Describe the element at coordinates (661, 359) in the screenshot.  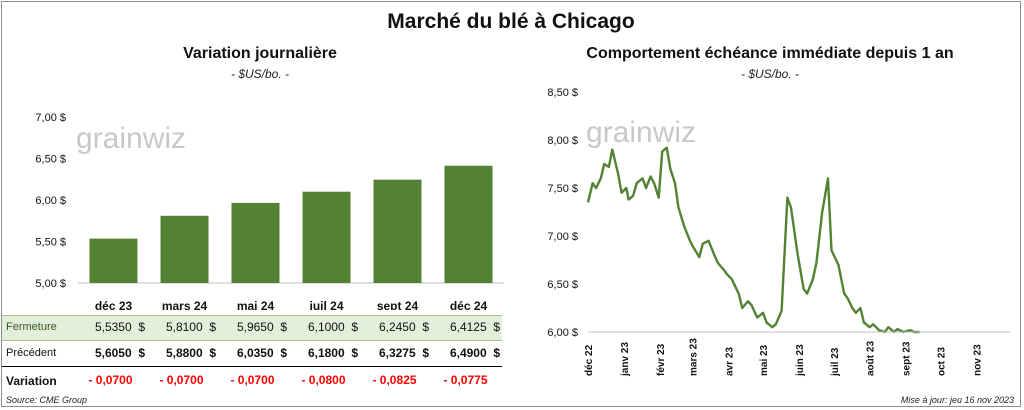
I see `line-x-tick-label: févr 23` at that location.